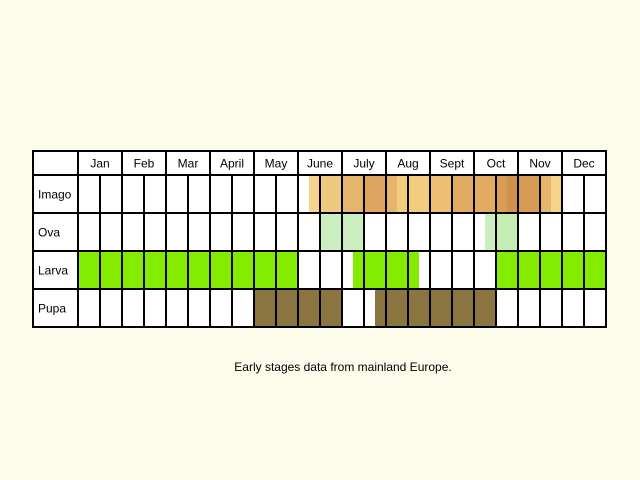 This screenshot has height=480, width=640. What do you see at coordinates (320, 164) in the screenshot?
I see `month-label: June` at bounding box center [320, 164].